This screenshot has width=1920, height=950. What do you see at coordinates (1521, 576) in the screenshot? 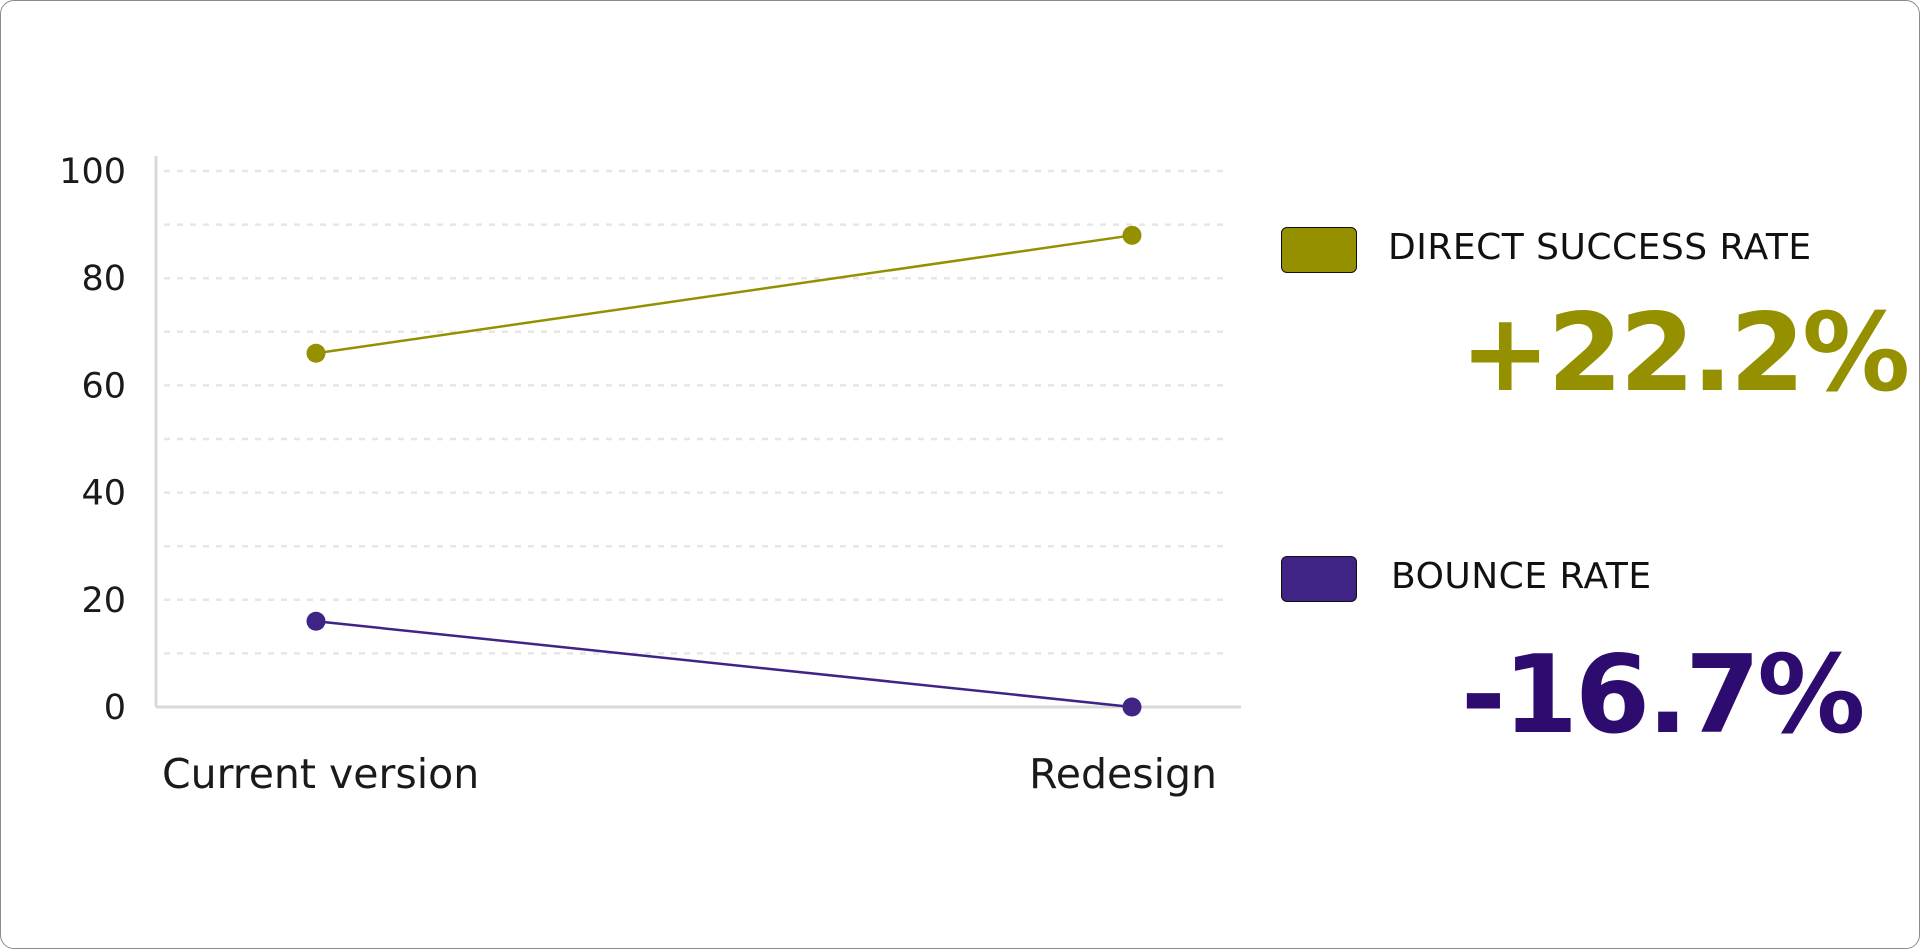
I see `bounce-rate-label: BOUNCE RATE` at bounding box center [1521, 576].